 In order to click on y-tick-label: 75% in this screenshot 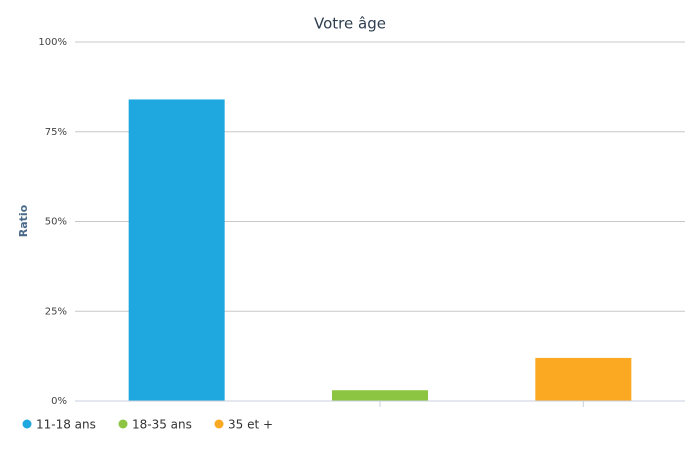, I will do `click(56, 132)`.